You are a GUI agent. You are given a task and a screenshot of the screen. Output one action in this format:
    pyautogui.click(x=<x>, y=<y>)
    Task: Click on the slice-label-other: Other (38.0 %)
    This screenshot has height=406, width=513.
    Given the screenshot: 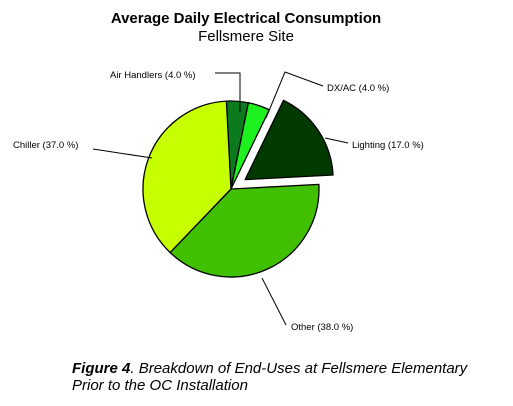 What is the action you would take?
    pyautogui.click(x=322, y=327)
    